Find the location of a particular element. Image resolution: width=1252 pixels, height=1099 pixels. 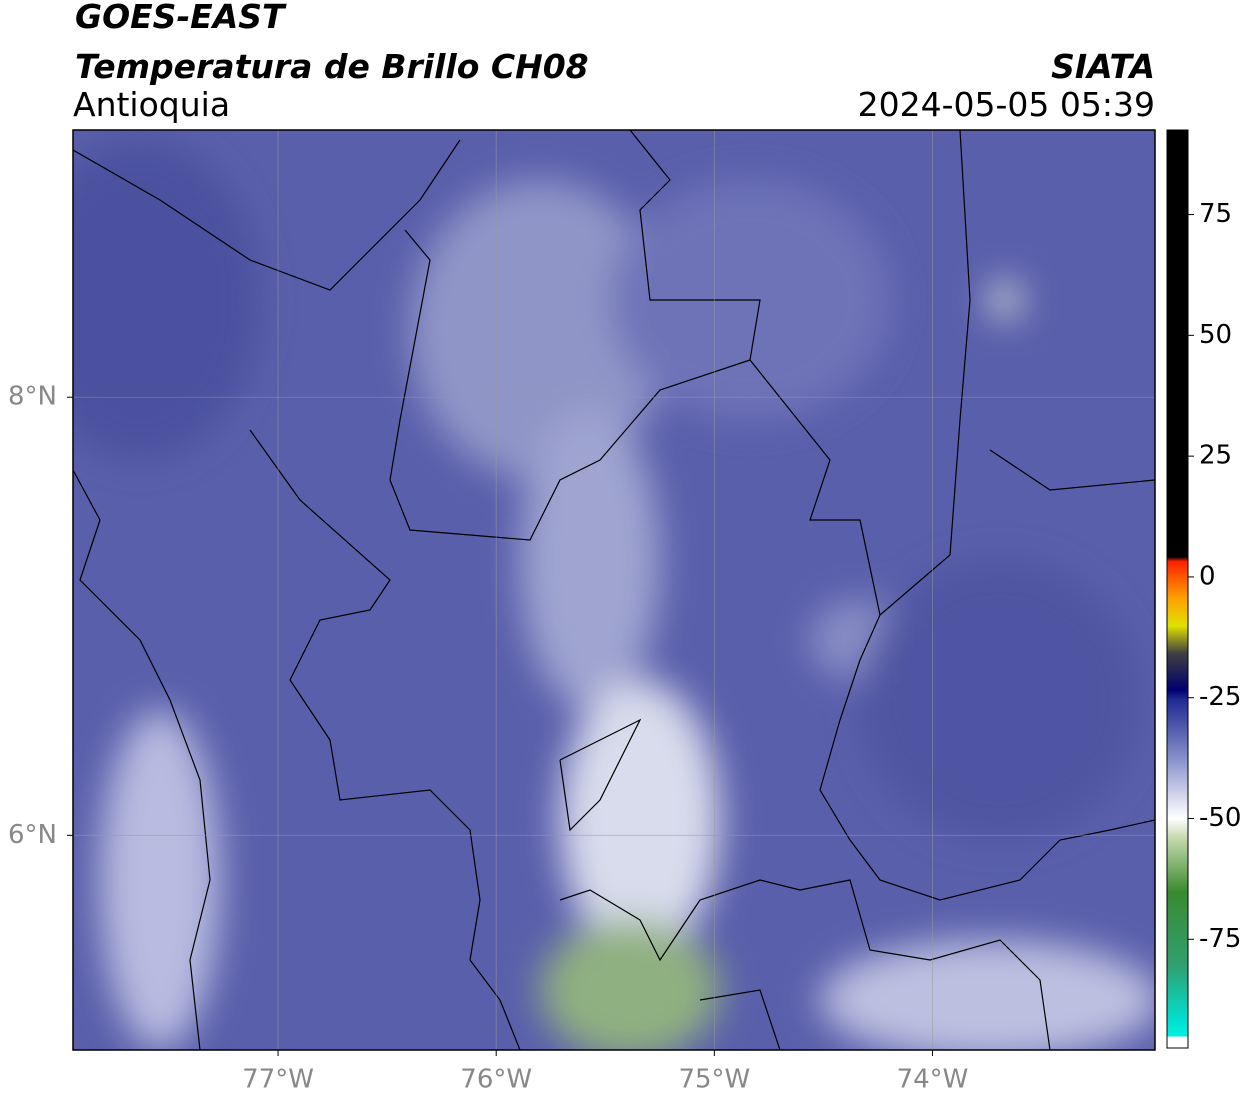

colorbar-tick-label: 0 is located at coordinates (1207, 576).